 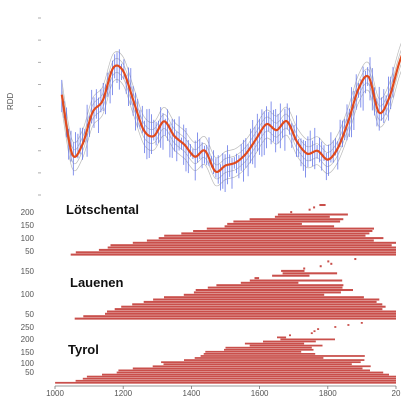 I want to click on panel-title-lauenen: Lauenen, so click(x=97, y=282).